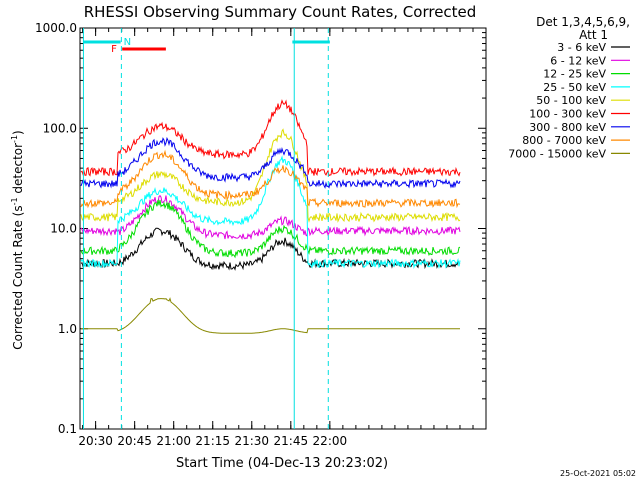 The image size is (640, 480). What do you see at coordinates (564, 140) in the screenshot?
I see `legend-entry-label: 800 - 7000 keV` at bounding box center [564, 140].